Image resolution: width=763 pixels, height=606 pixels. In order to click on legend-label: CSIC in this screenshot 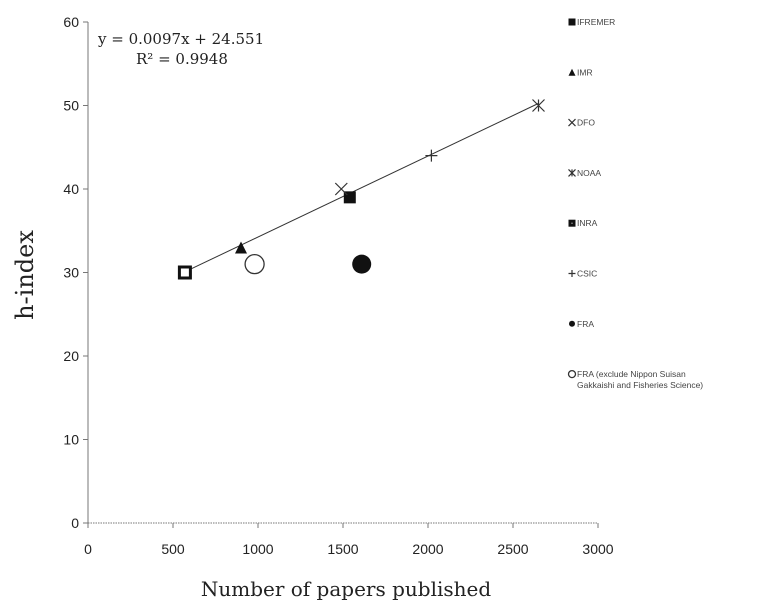, I will do `click(587, 274)`.